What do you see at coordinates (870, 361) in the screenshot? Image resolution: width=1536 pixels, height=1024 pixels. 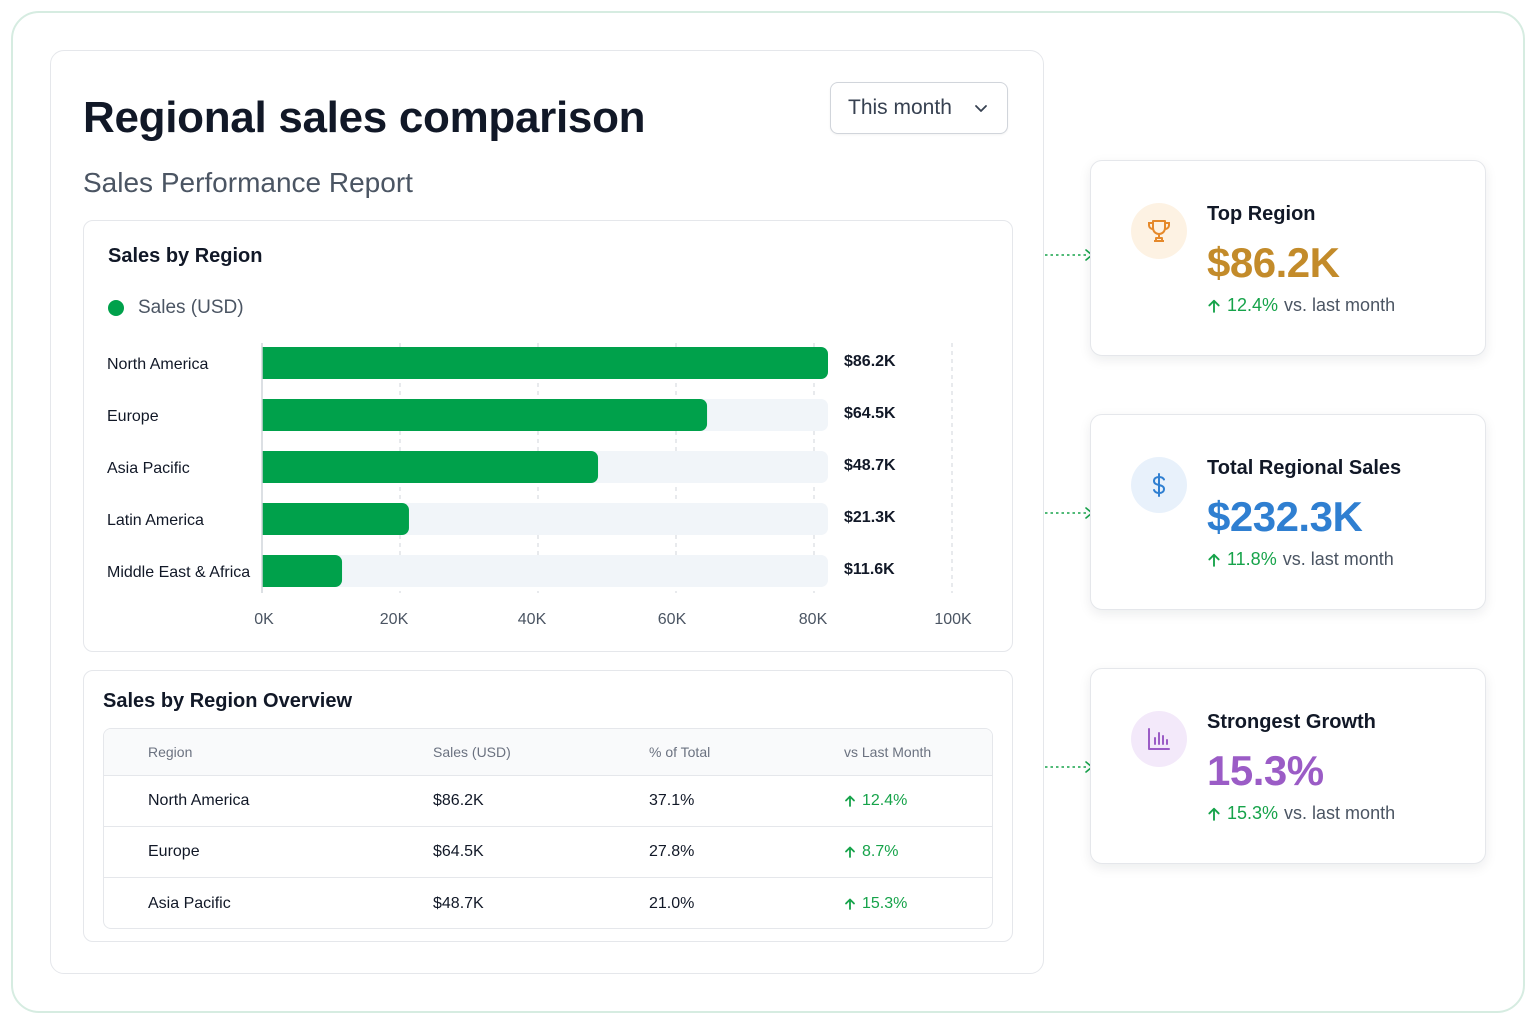 I see `data-label: $86.2K` at bounding box center [870, 361].